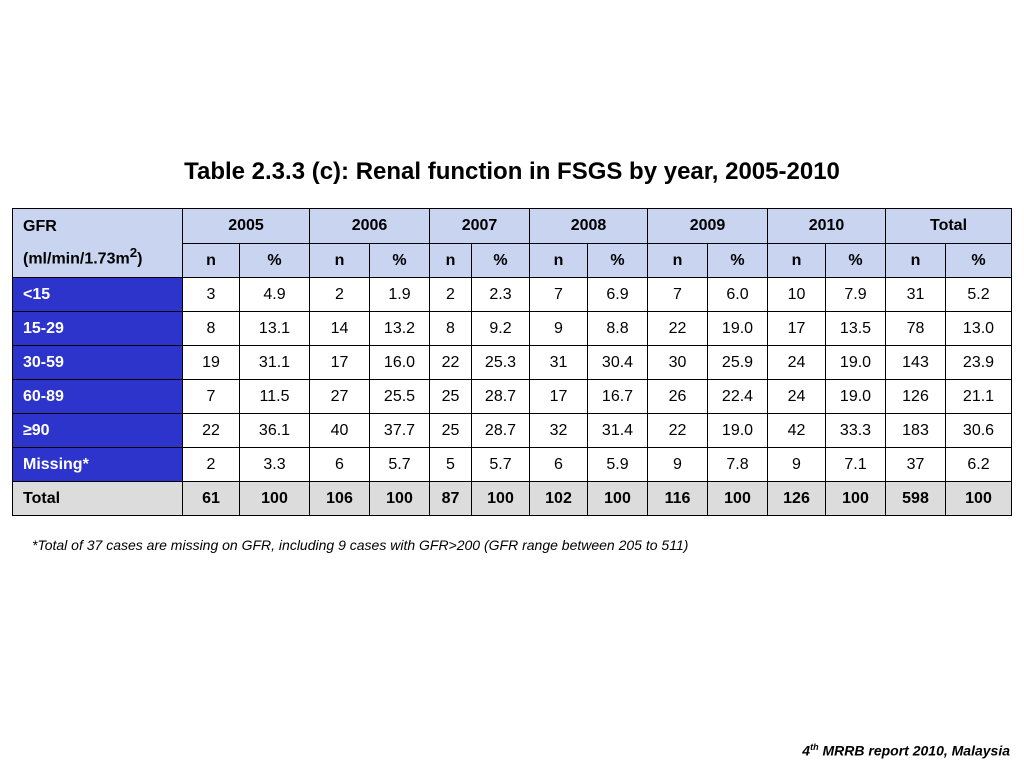 The width and height of the screenshot is (1024, 768). I want to click on gfr-header-line1: GFR, so click(40, 226).